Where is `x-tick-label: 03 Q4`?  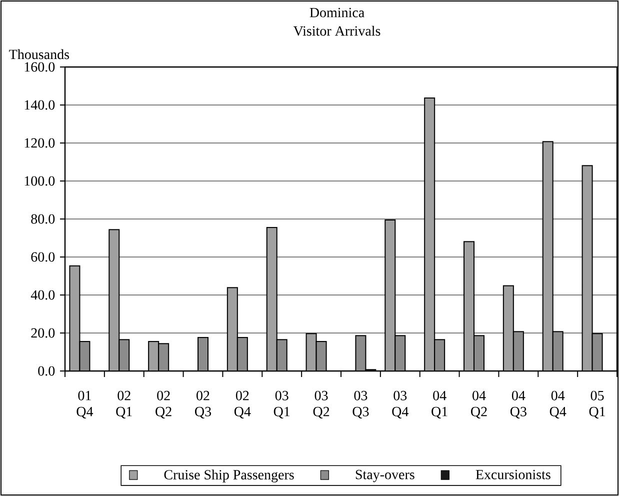 x-tick-label: 03 Q4 is located at coordinates (400, 404).